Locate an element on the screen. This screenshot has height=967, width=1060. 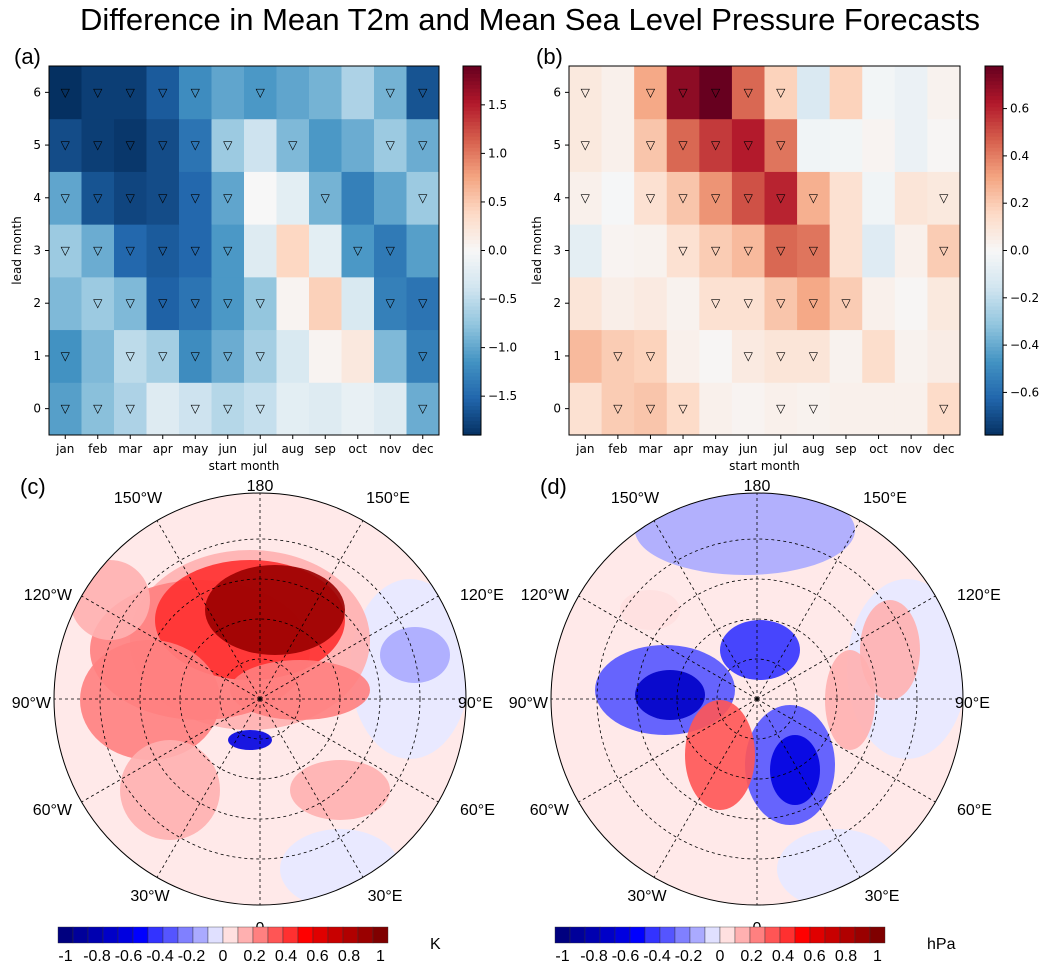
contour-region is located at coordinates (890, 650).